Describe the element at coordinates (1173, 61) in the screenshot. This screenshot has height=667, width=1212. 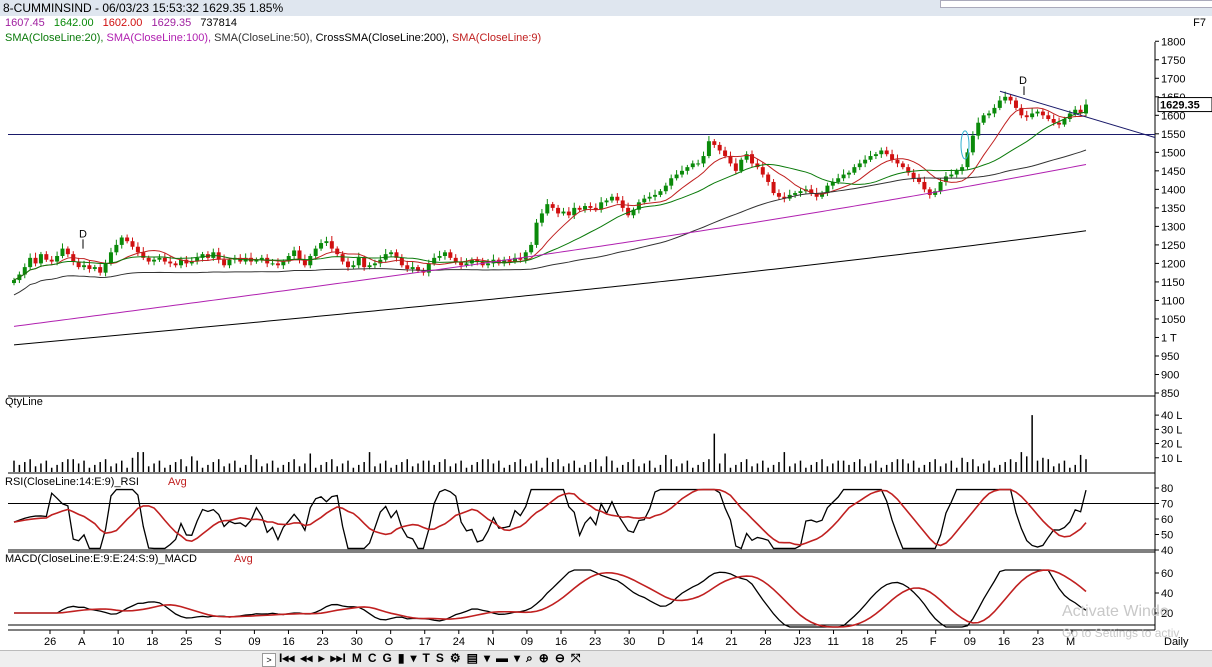
I see `price-tick-label: 1750` at that location.